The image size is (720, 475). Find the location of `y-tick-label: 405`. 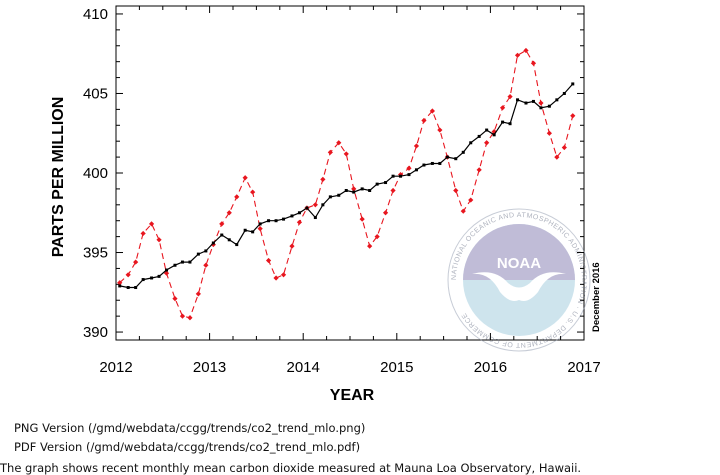

y-tick-label: 405 is located at coordinates (95, 93).